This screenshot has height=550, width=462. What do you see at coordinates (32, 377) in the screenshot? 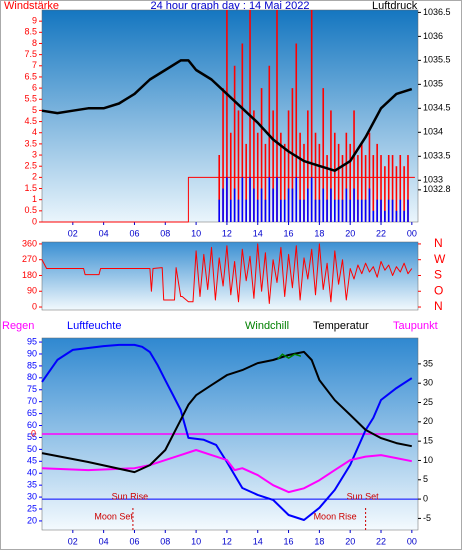
I see `y-tick-label: 80` at bounding box center [32, 377].